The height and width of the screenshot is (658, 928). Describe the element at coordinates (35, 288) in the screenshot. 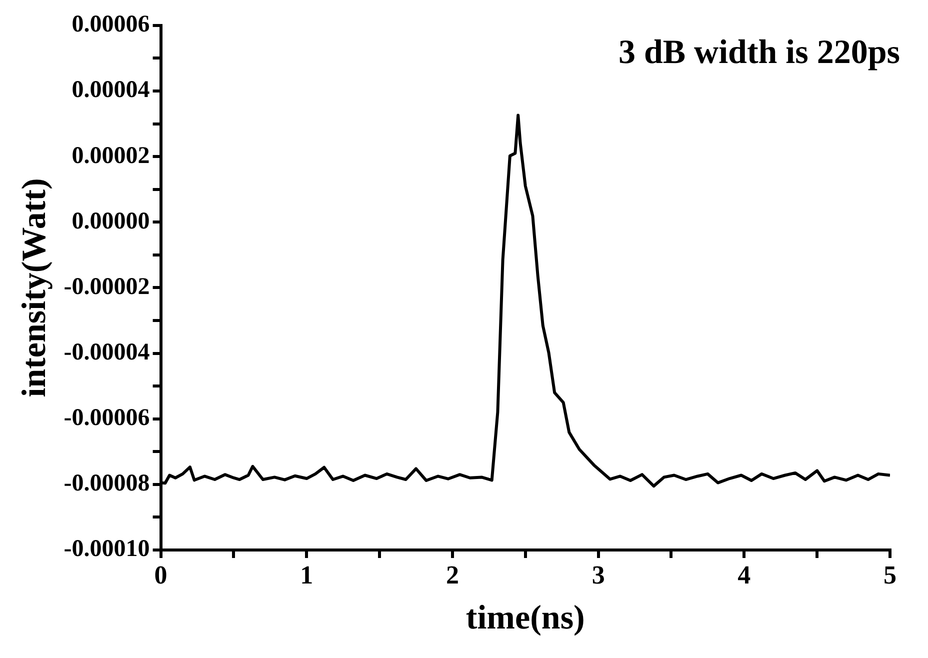

I see `y-axis-title: intensity(Watt)` at that location.